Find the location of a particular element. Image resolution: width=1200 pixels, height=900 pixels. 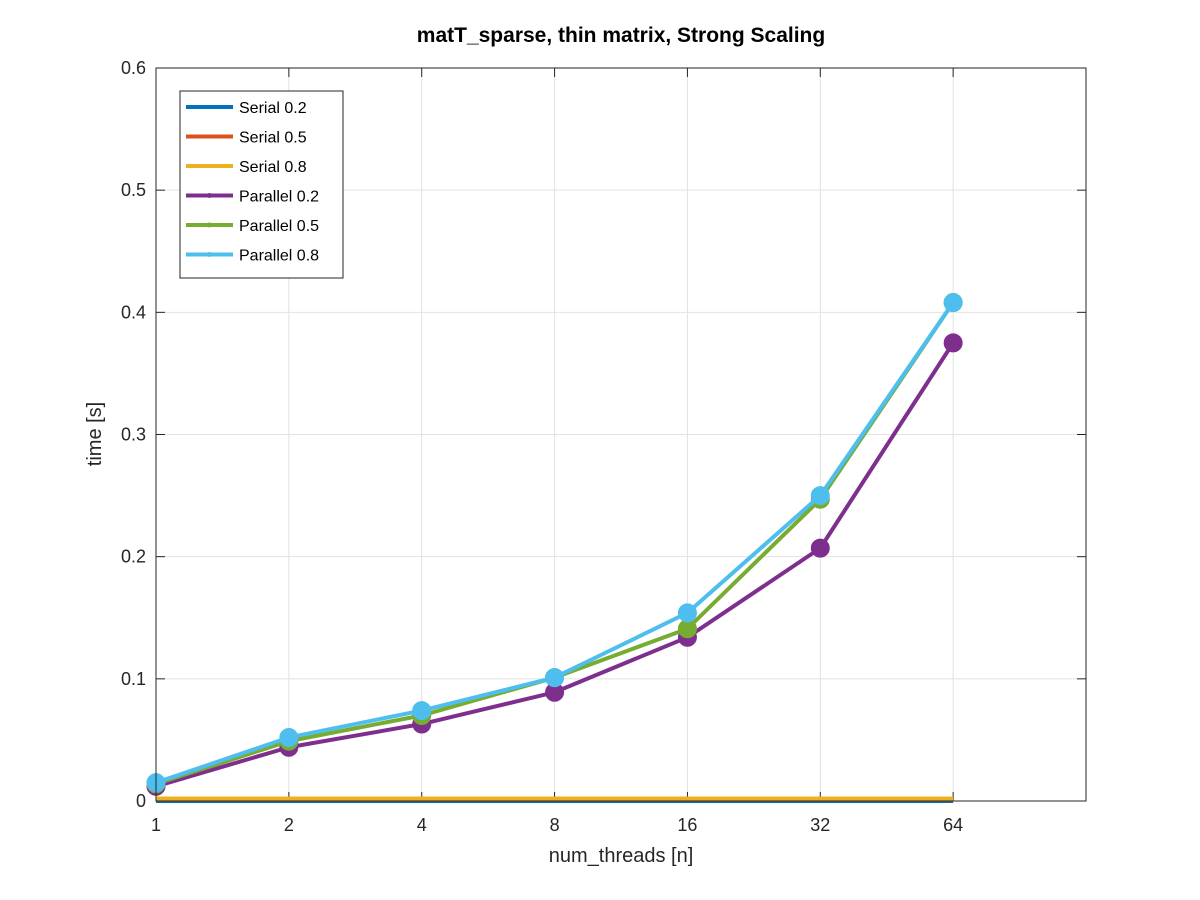

y-tick-label: 0.1 is located at coordinates (133, 679).